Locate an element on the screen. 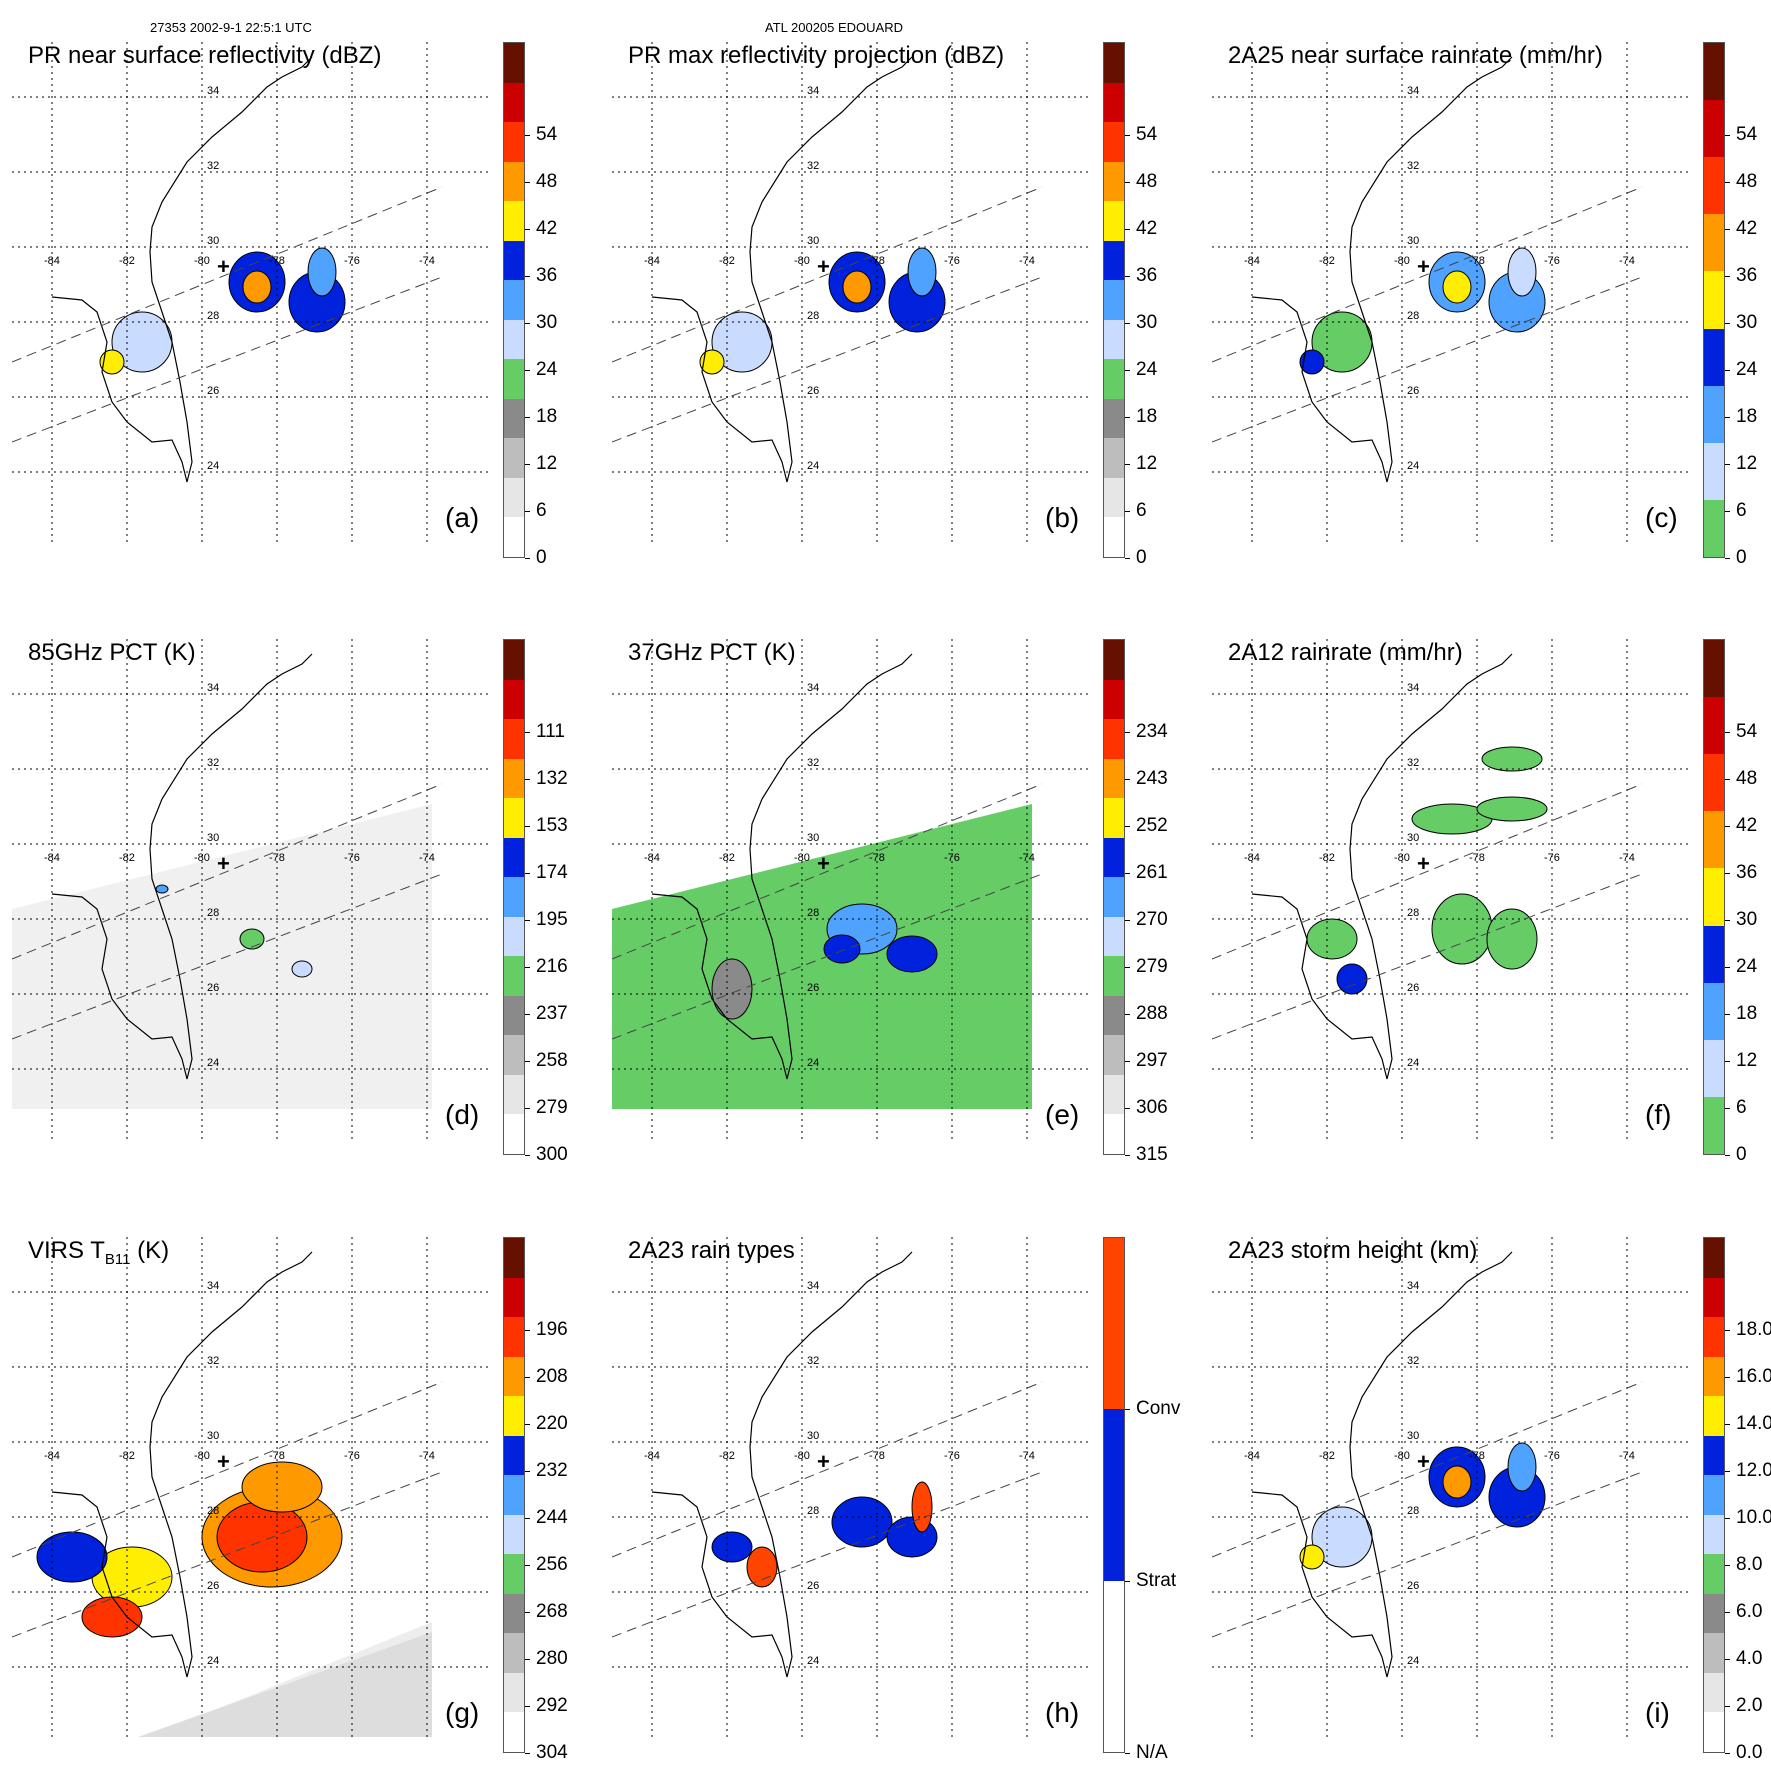 The width and height of the screenshot is (1771, 1771). panel-letter: (c) is located at coordinates (1661, 517).